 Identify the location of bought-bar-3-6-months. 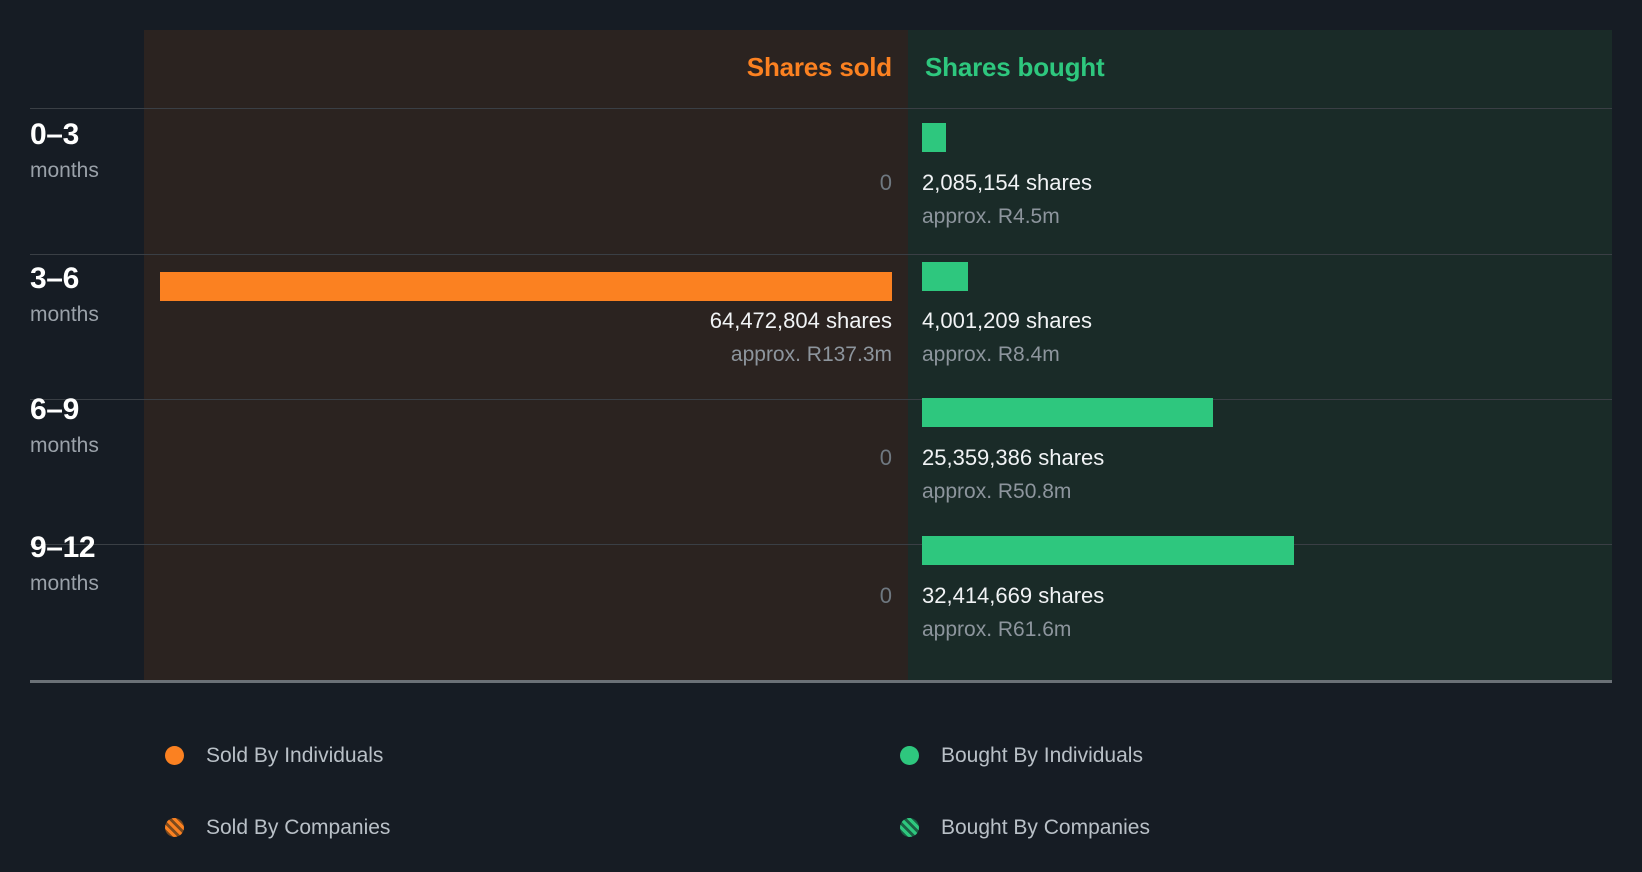
(945, 276).